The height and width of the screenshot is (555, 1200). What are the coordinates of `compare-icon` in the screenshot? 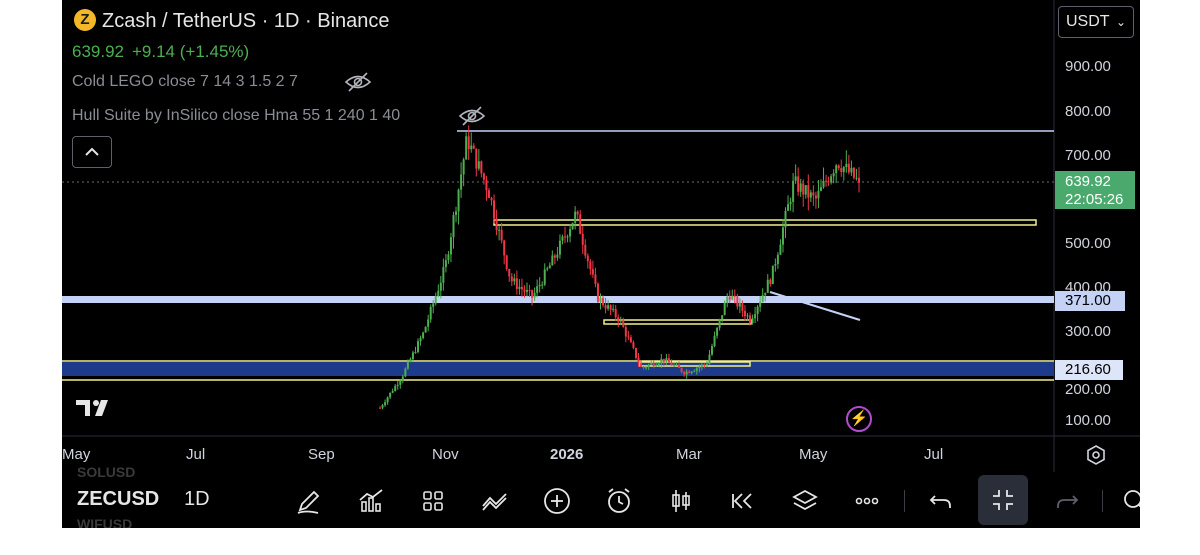 It's located at (494, 502).